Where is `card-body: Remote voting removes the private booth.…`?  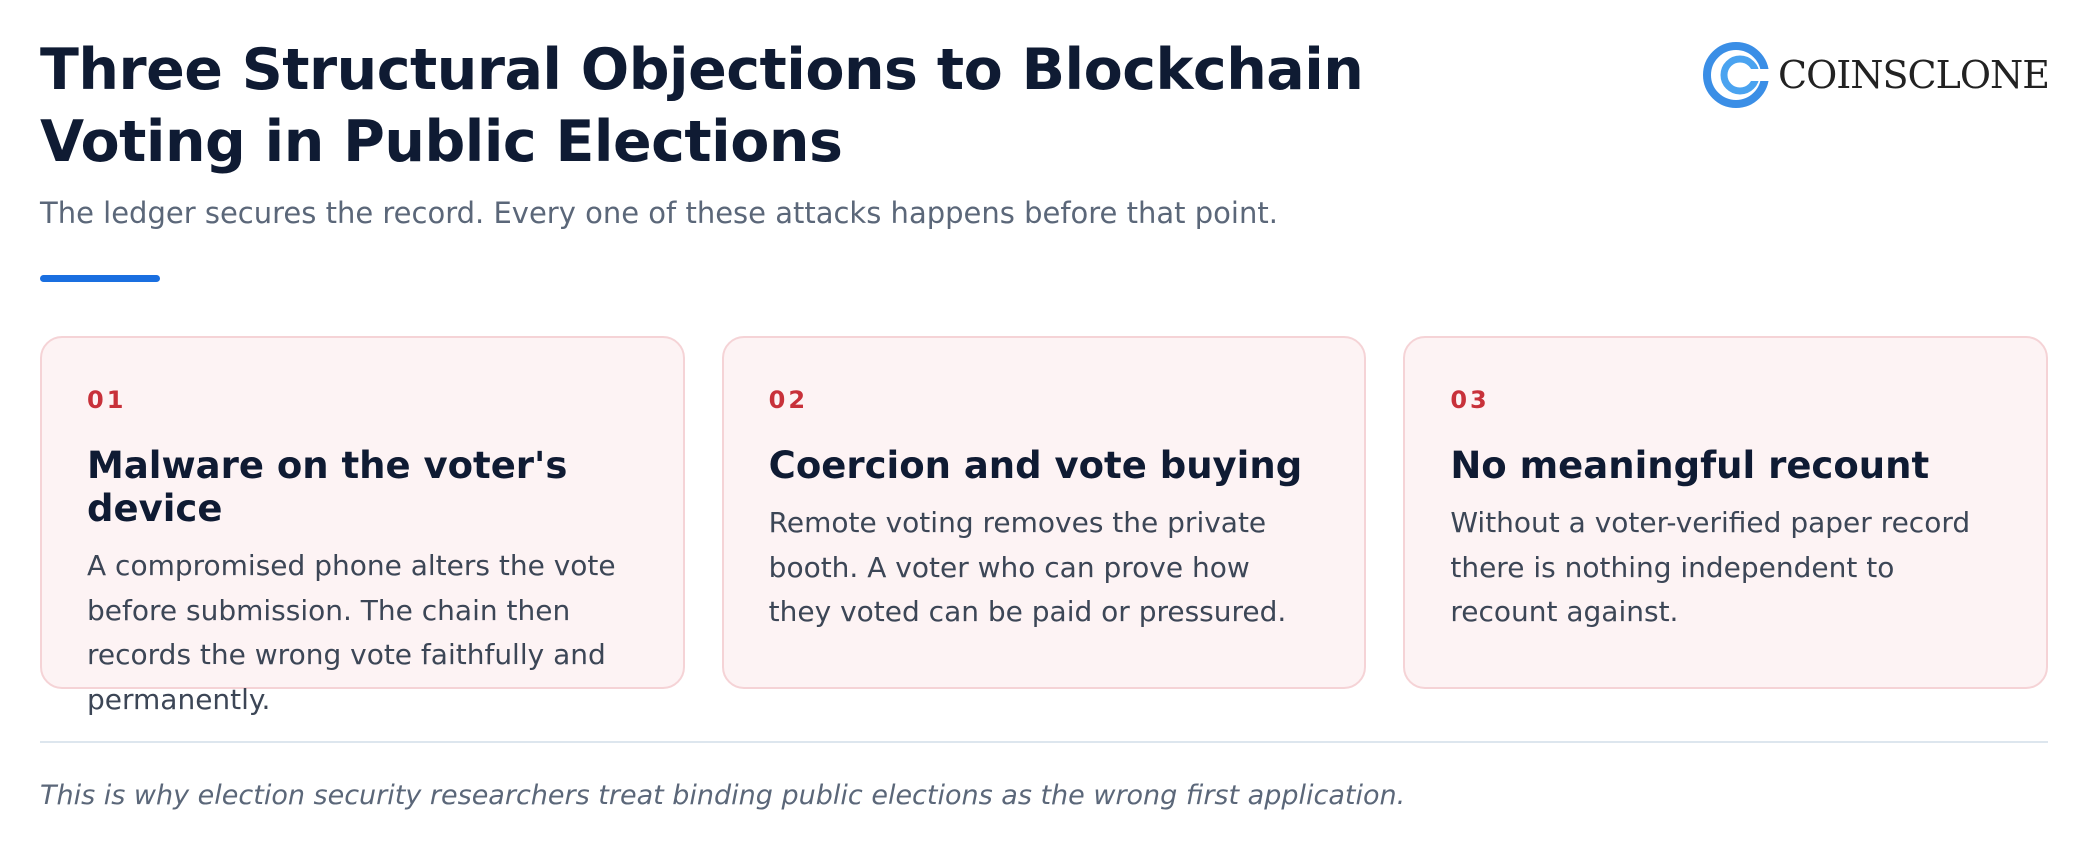 card-body: Remote voting removes the private booth.… is located at coordinates (1027, 567).